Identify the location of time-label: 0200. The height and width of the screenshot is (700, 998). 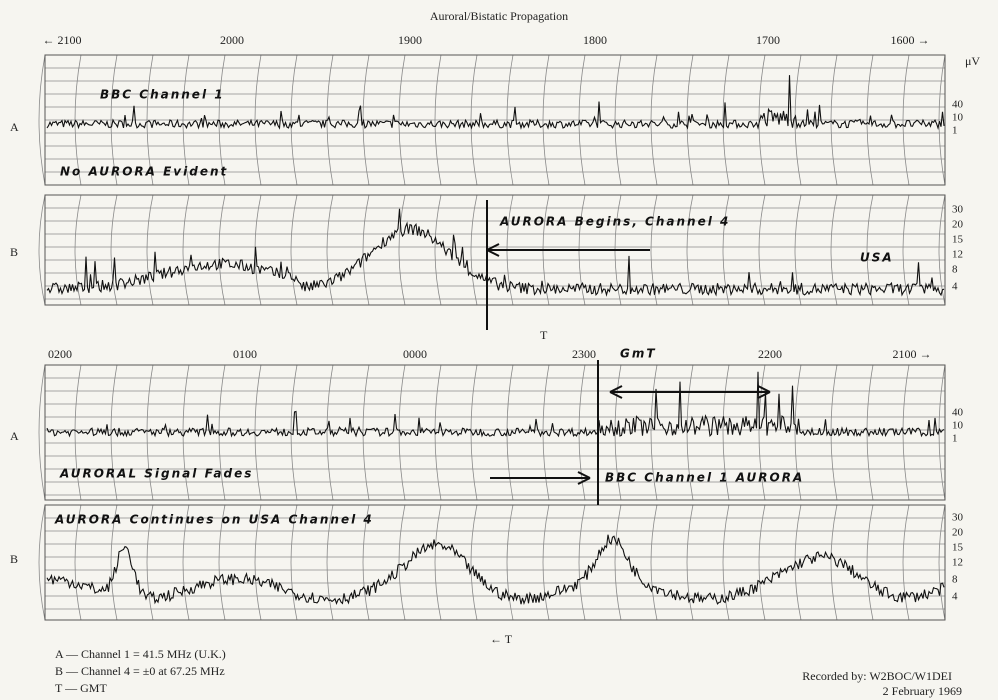
(60, 354).